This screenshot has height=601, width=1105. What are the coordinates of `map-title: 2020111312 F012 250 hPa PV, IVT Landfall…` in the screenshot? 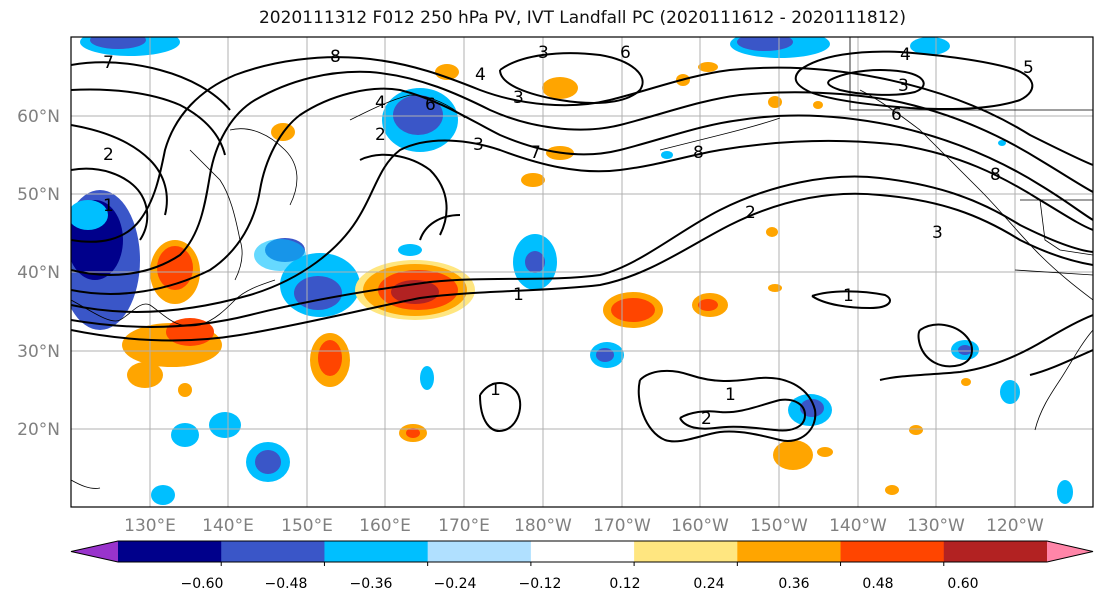 It's located at (582, 18).